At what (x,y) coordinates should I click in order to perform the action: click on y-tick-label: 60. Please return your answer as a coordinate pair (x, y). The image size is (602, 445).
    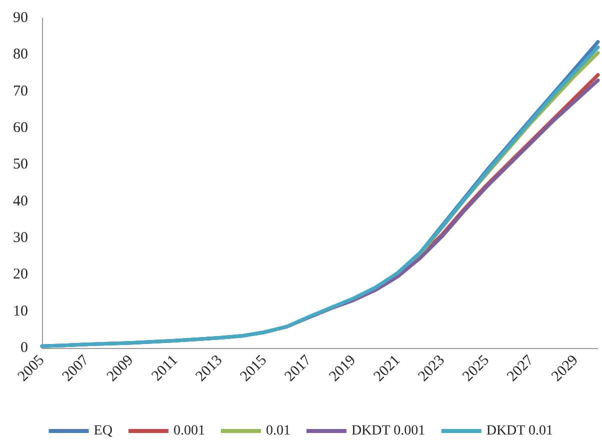
    Looking at the image, I should click on (20, 128).